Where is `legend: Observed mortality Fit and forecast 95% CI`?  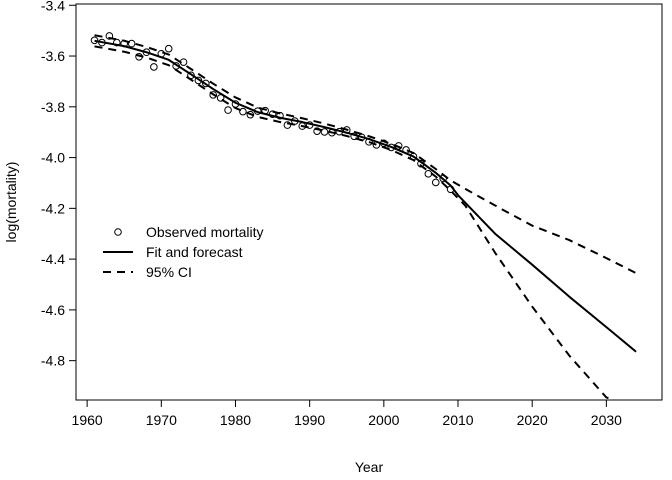
legend: Observed mortality Fit and forecast 95% CI is located at coordinates (183, 252).